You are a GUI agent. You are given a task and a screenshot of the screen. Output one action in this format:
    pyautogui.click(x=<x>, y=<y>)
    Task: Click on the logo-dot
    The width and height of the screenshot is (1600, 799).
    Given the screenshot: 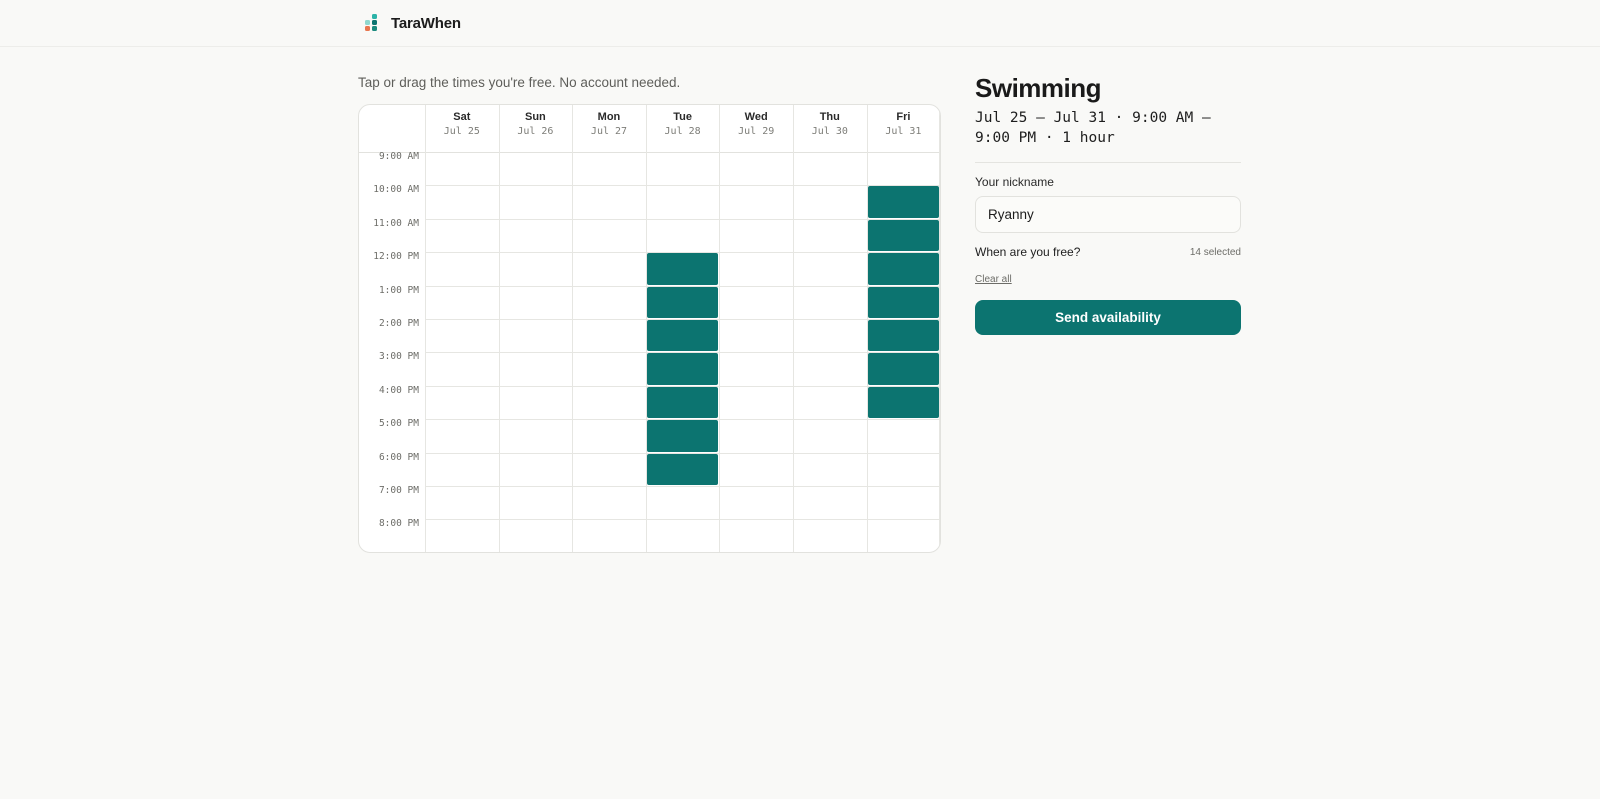 What is the action you would take?
    pyautogui.click(x=374, y=28)
    